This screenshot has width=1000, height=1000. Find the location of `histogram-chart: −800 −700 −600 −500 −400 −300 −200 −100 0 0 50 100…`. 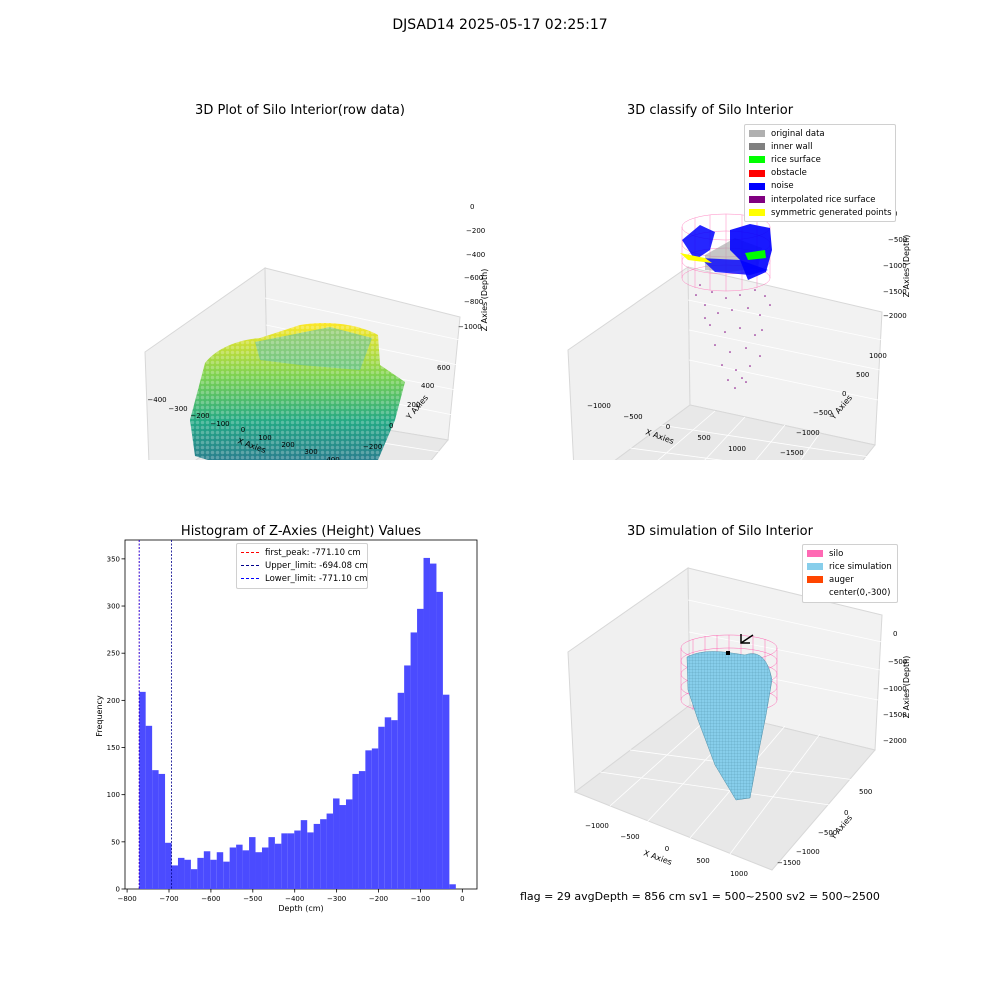

histogram-chart: −800 −700 −600 −500 −400 −300 −200 −100 0 0 50 100… is located at coordinates (286, 726).